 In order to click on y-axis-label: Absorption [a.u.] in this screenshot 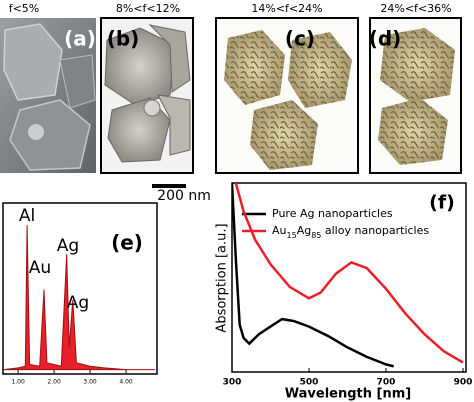, I will do `click(222, 277)`.